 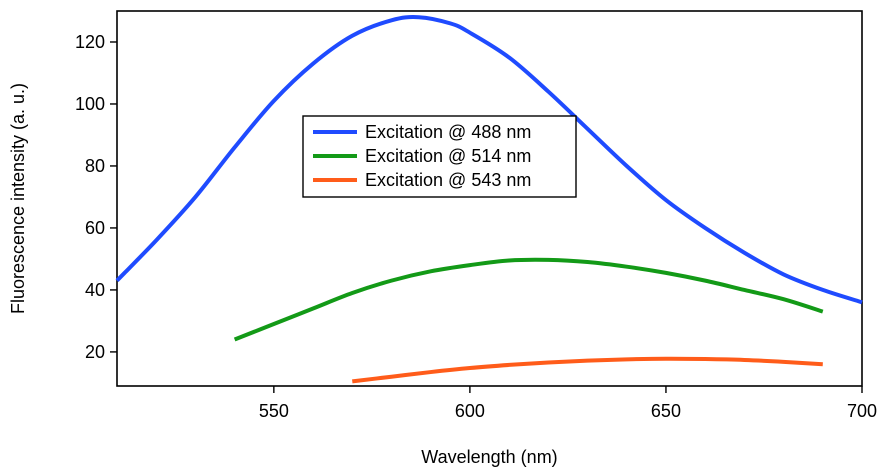 What do you see at coordinates (95, 290) in the screenshot?
I see `y-tick-label-40: 40` at bounding box center [95, 290].